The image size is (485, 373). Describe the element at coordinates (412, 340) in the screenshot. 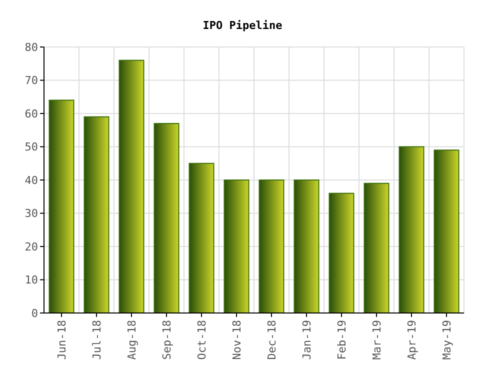

I see `x-tick-label: Apr-19` at that location.